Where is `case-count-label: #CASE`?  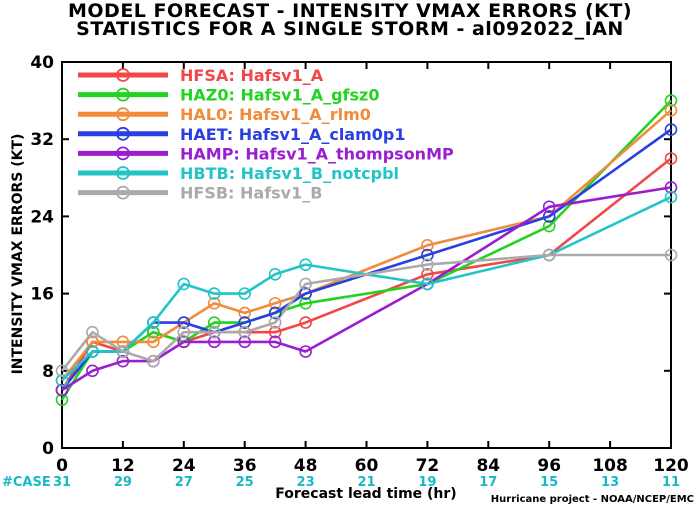
case-count-label: #CASE is located at coordinates (26, 482).